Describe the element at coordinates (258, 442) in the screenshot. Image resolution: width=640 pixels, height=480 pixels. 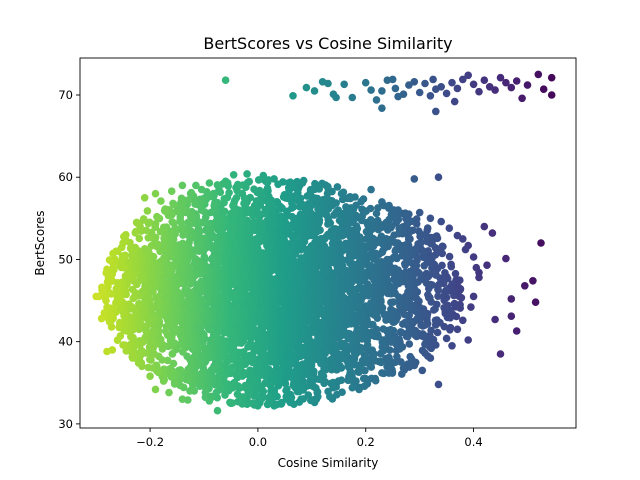
I see `x-tick-label: 0.0` at that location.